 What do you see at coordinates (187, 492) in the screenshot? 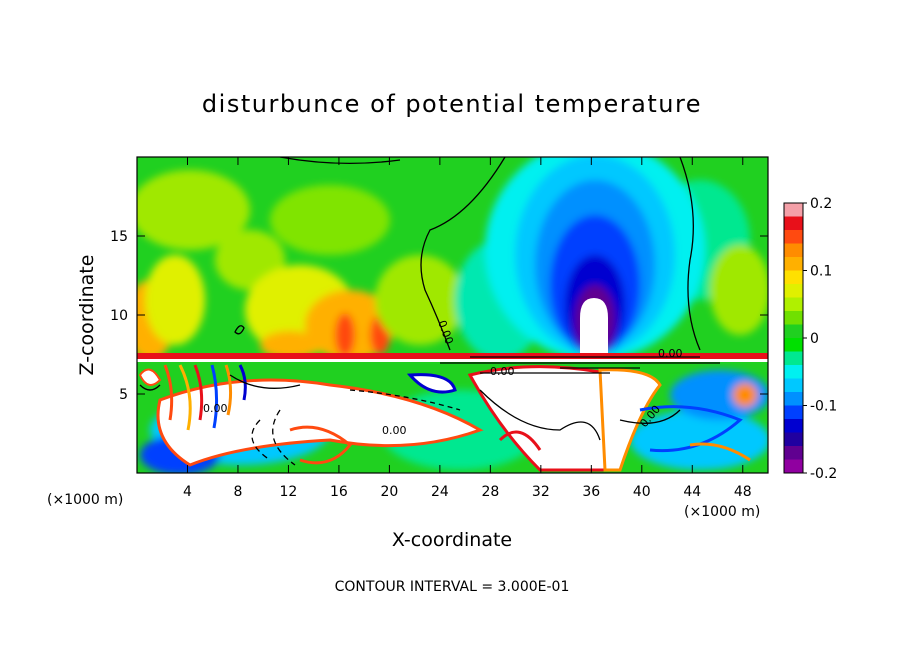
I see `x-tick-label: 4` at bounding box center [187, 492].